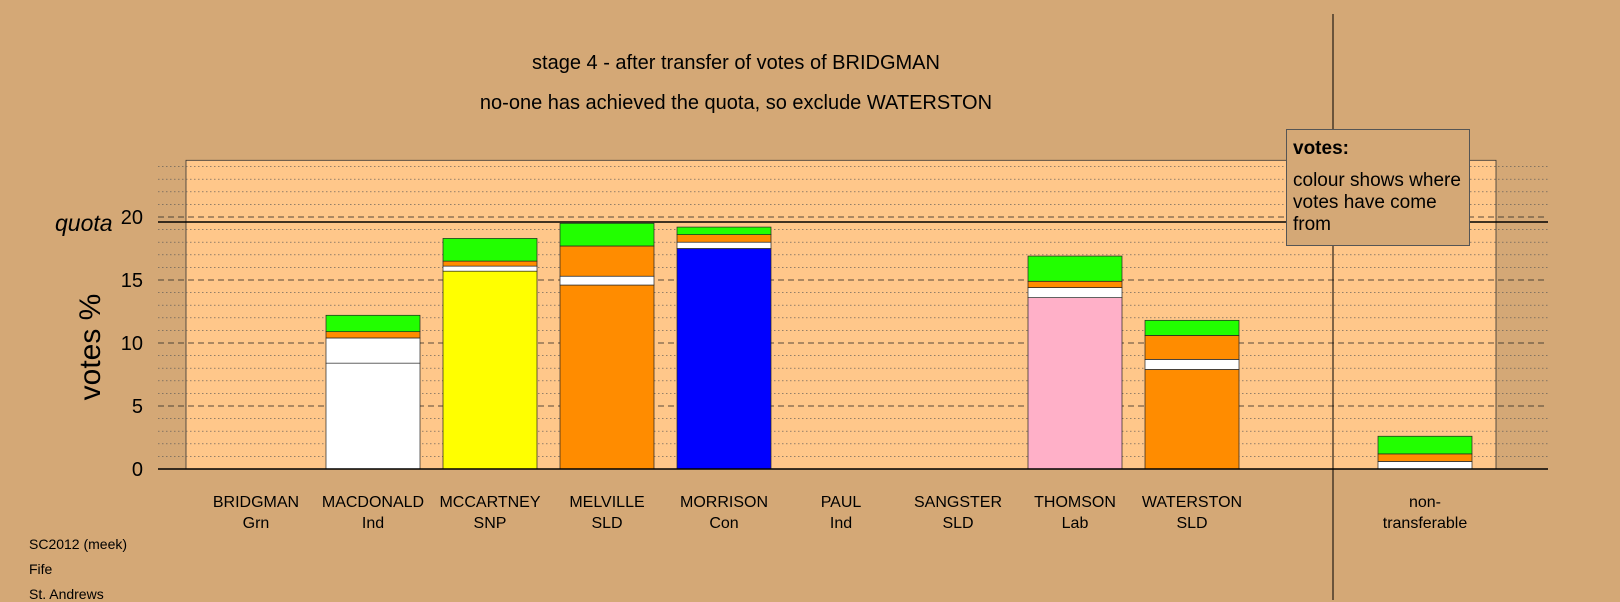 This screenshot has width=1620, height=602. I want to click on footer-ward: St. Andrews, so click(66, 594).